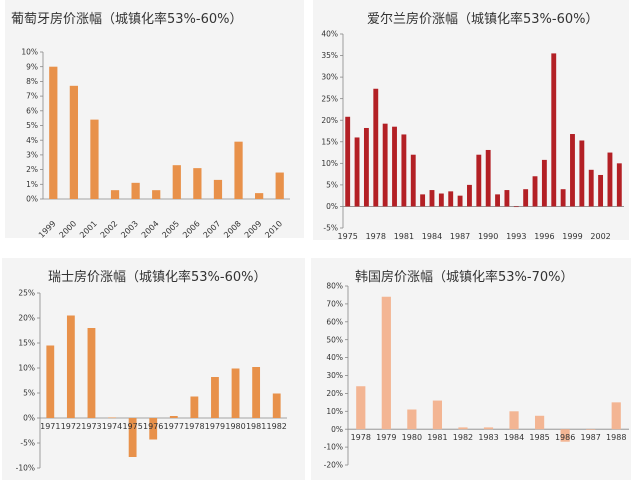 The height and width of the screenshot is (480, 633). What do you see at coordinates (334, 321) in the screenshot?
I see `y-tick-label: 60%` at bounding box center [334, 321].